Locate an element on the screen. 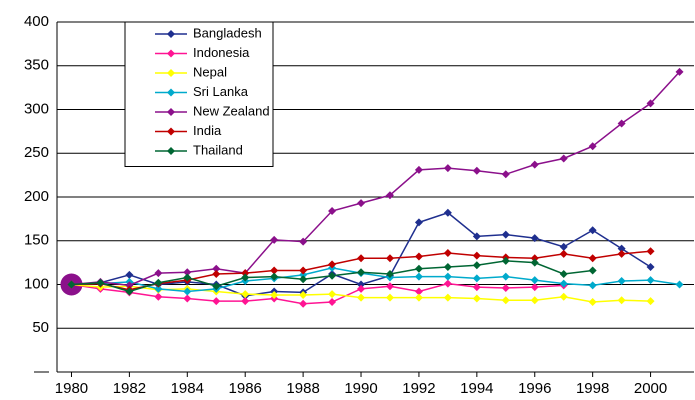 This screenshot has width=695, height=400. x-tick-label: 1980 is located at coordinates (71, 388).